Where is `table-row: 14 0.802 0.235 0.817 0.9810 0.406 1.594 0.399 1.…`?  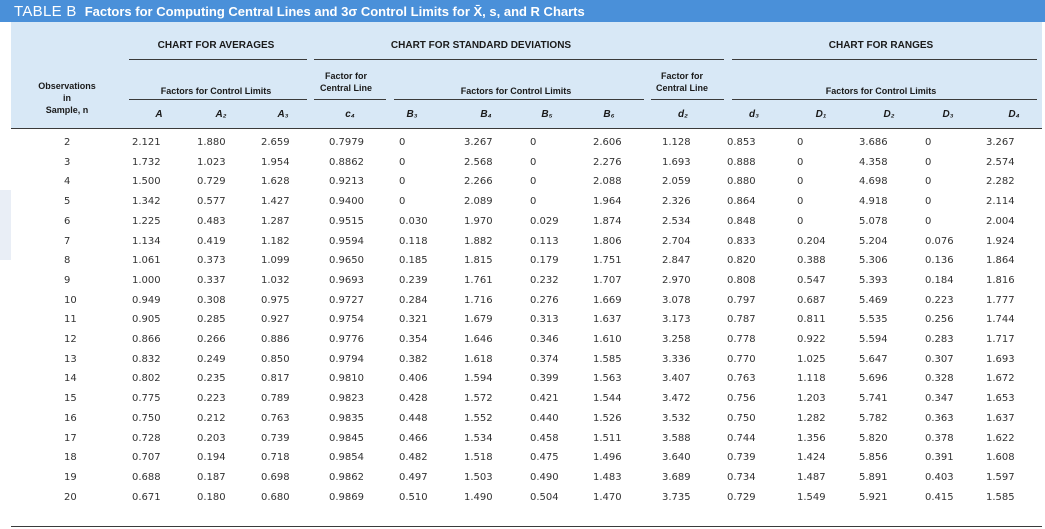
table-row: 14 0.802 0.235 0.817 0.9810 0.406 1.594 0.399 1.… is located at coordinates (526, 379).